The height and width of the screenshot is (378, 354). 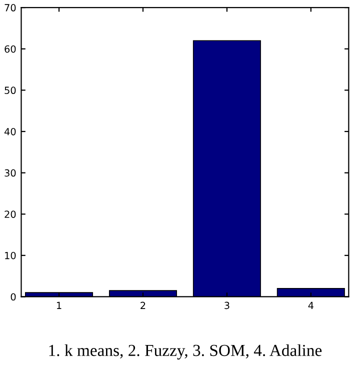 I want to click on x-axis-title: 1. k means, 2. Fuzzy, 3. SOM, 4. Adaline, so click(x=185, y=352).